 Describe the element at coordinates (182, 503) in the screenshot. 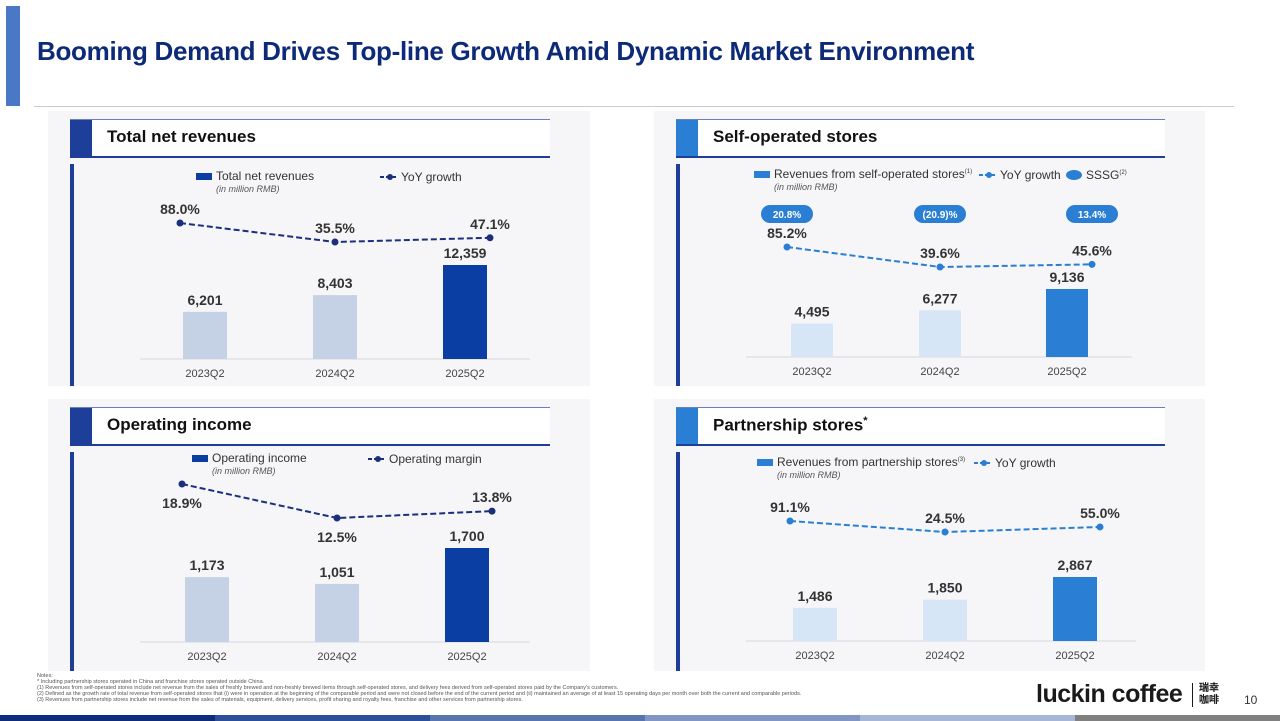

I see `line-value-label: 18.9%` at that location.